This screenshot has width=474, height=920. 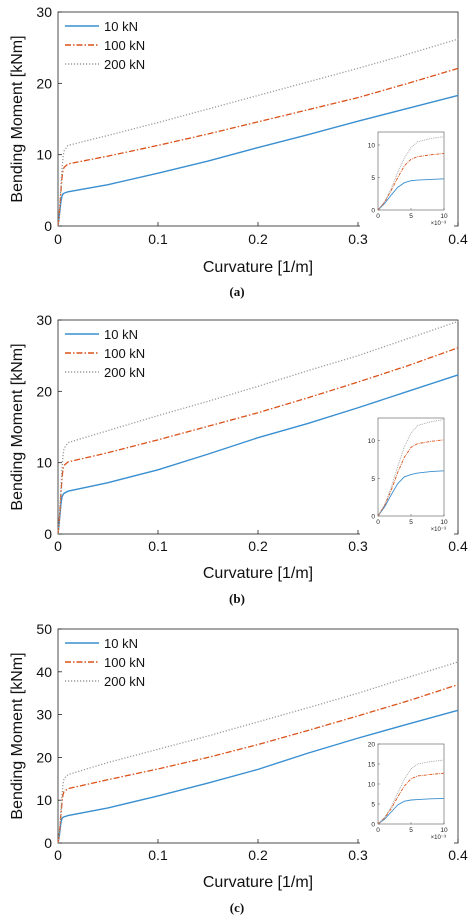 What do you see at coordinates (237, 907) in the screenshot?
I see `panel-caption: (c)` at bounding box center [237, 907].